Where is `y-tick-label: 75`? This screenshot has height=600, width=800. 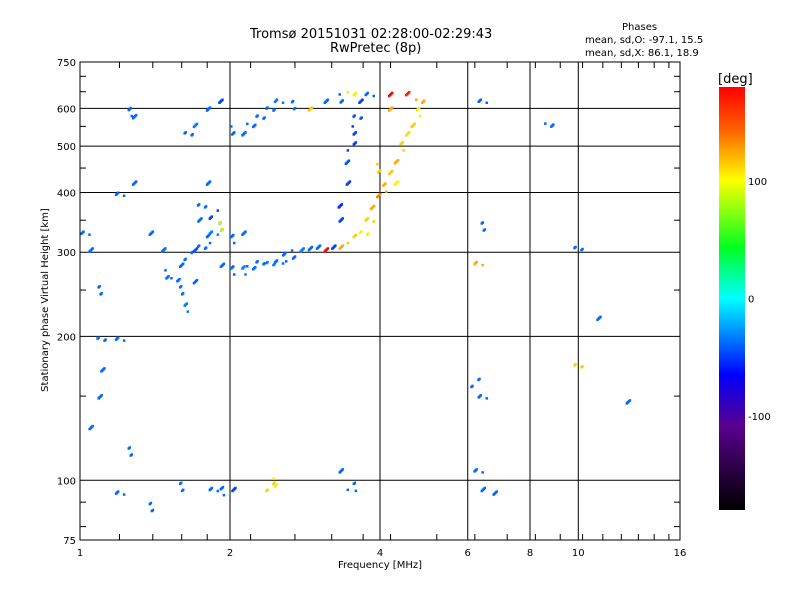
y-tick-label: 75 is located at coordinates (69, 541).